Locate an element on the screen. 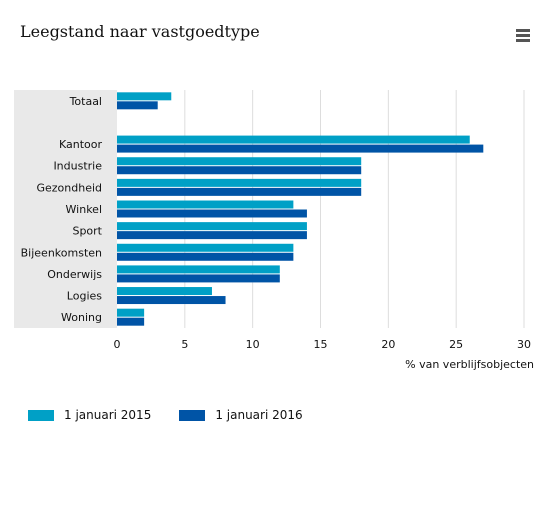  category-label: Totaal is located at coordinates (85, 101).